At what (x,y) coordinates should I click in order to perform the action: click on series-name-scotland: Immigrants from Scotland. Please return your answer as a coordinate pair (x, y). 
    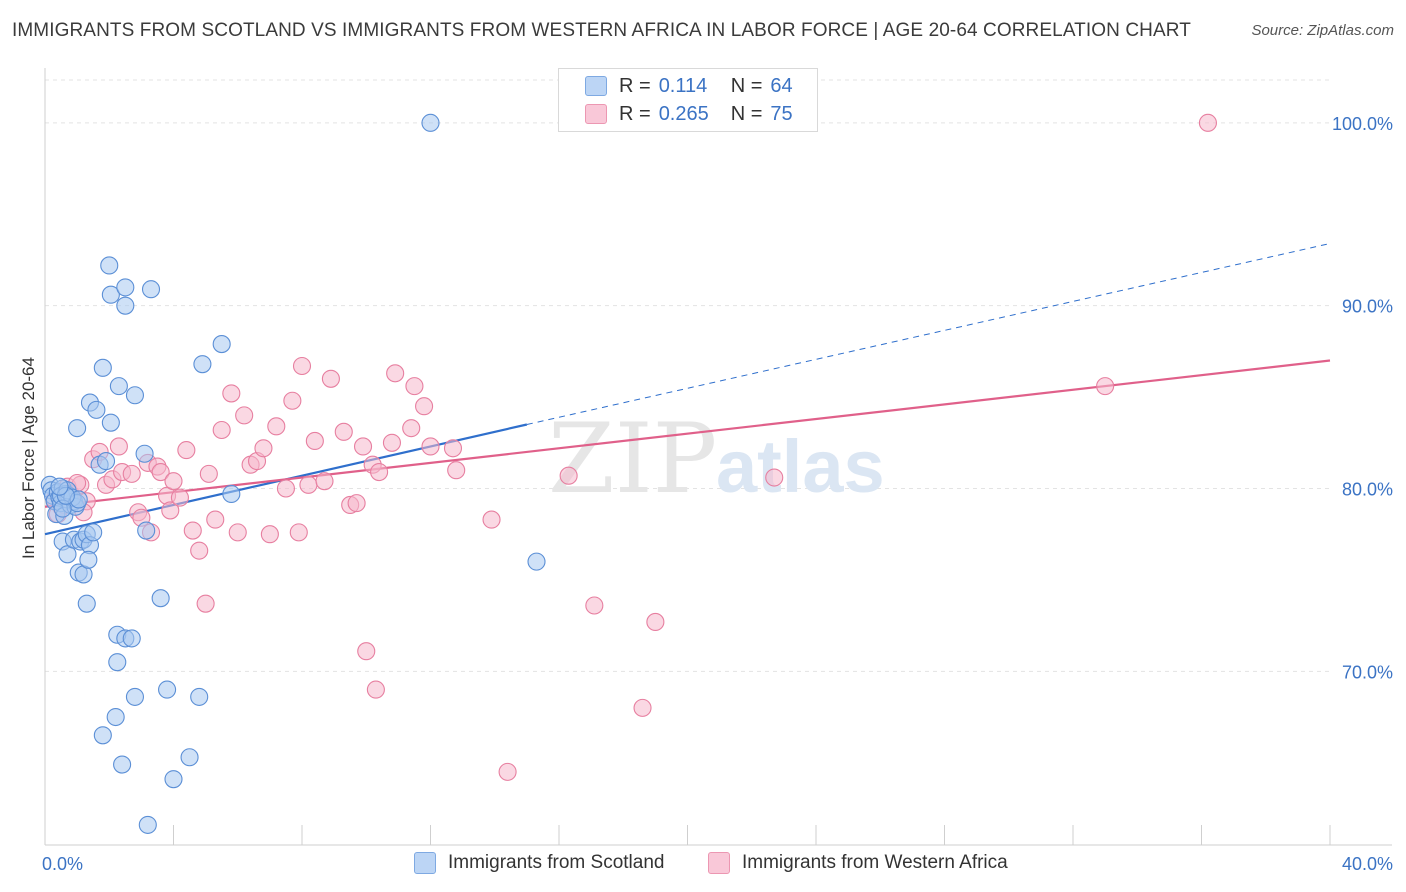
    Looking at the image, I should click on (556, 862).